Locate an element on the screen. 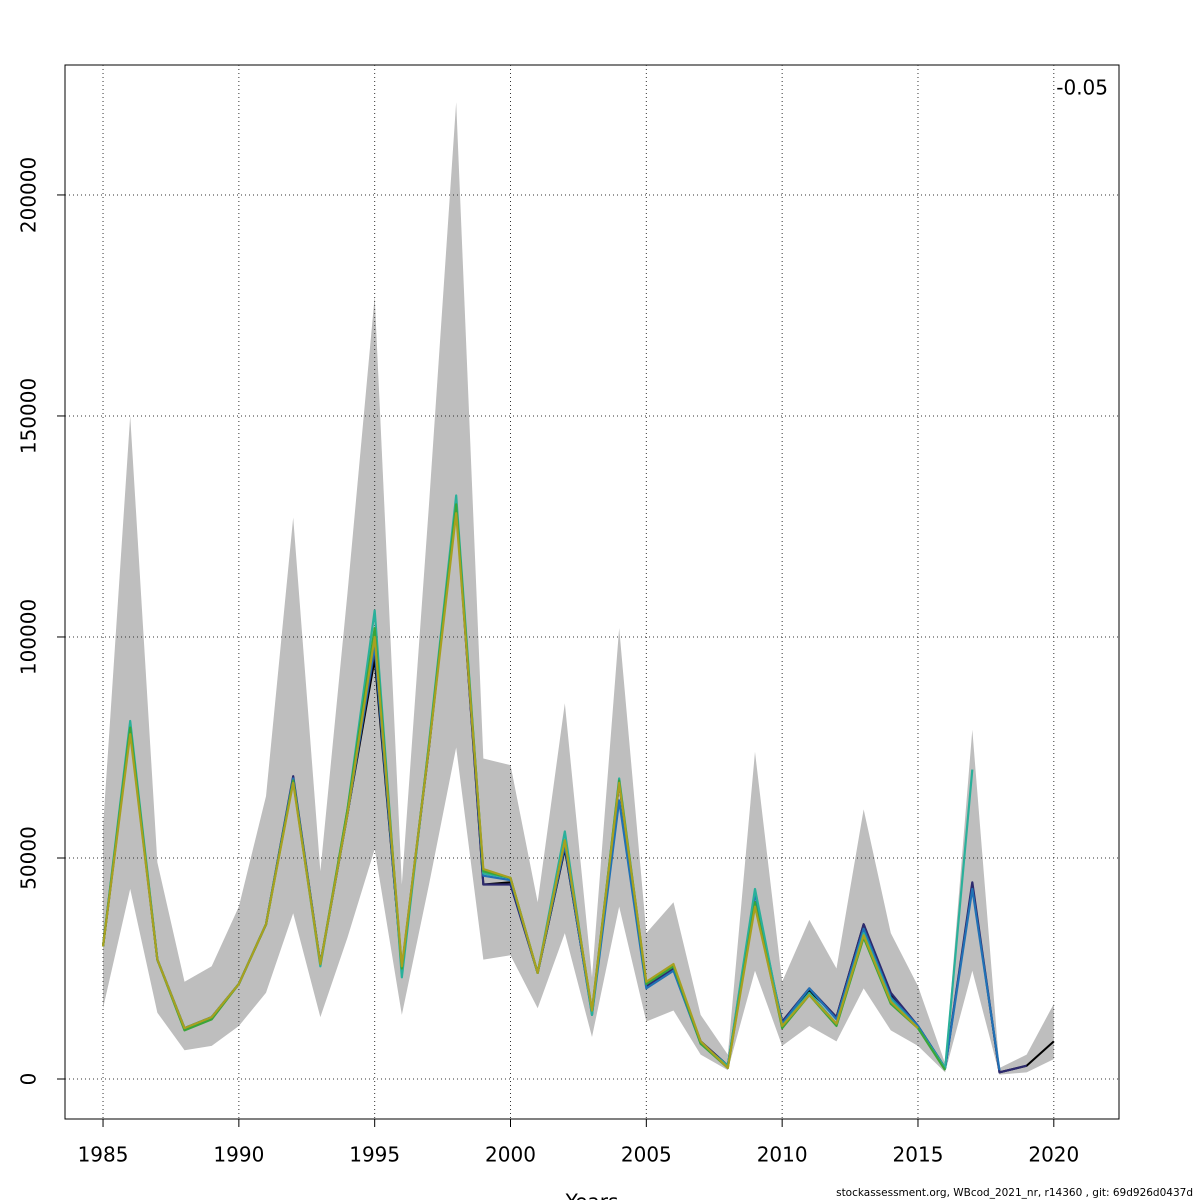  x-tick-label: 1985 is located at coordinates (103, 1155).